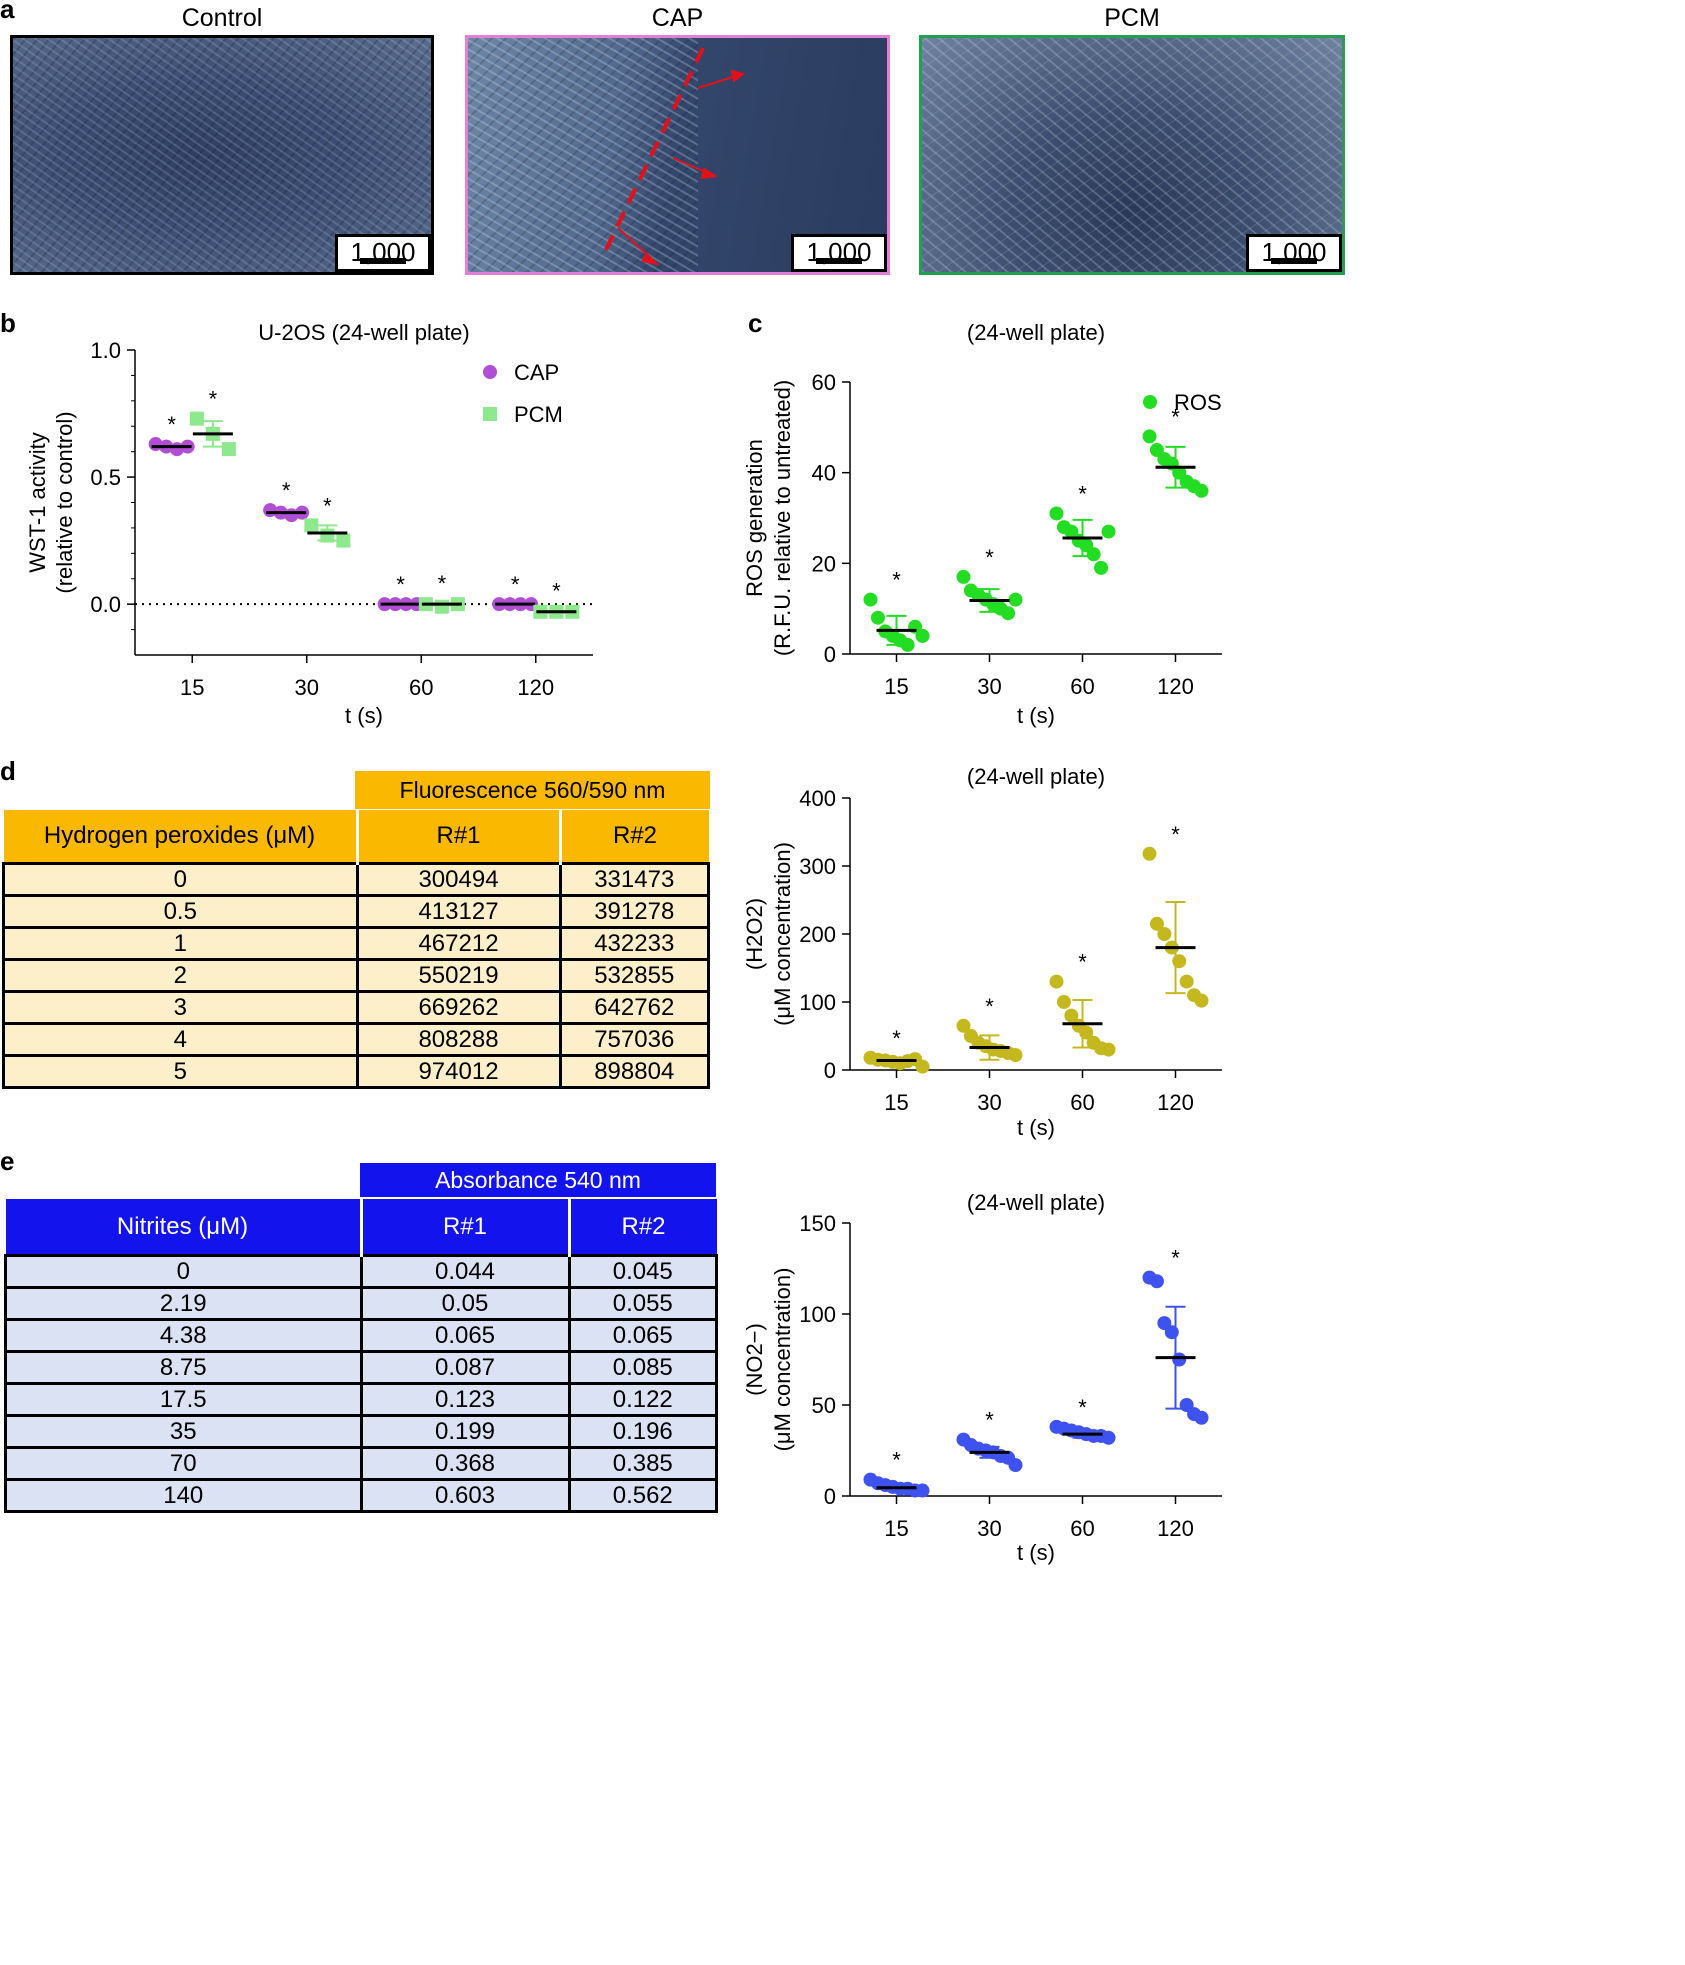 The height and width of the screenshot is (1965, 1685). What do you see at coordinates (754, 518) in the screenshot?
I see `y-axis-label: ROS generation` at bounding box center [754, 518].